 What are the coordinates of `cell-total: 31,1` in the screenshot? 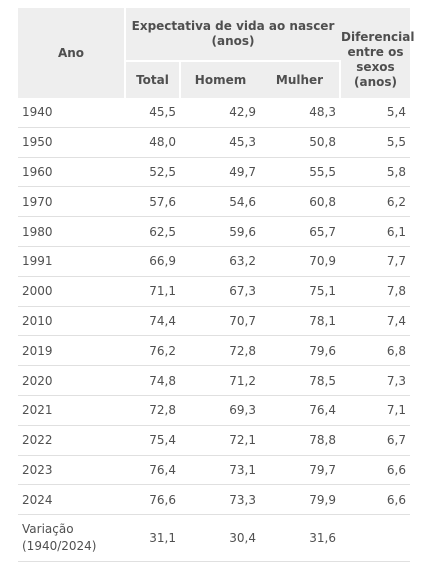 It's located at (152, 538).